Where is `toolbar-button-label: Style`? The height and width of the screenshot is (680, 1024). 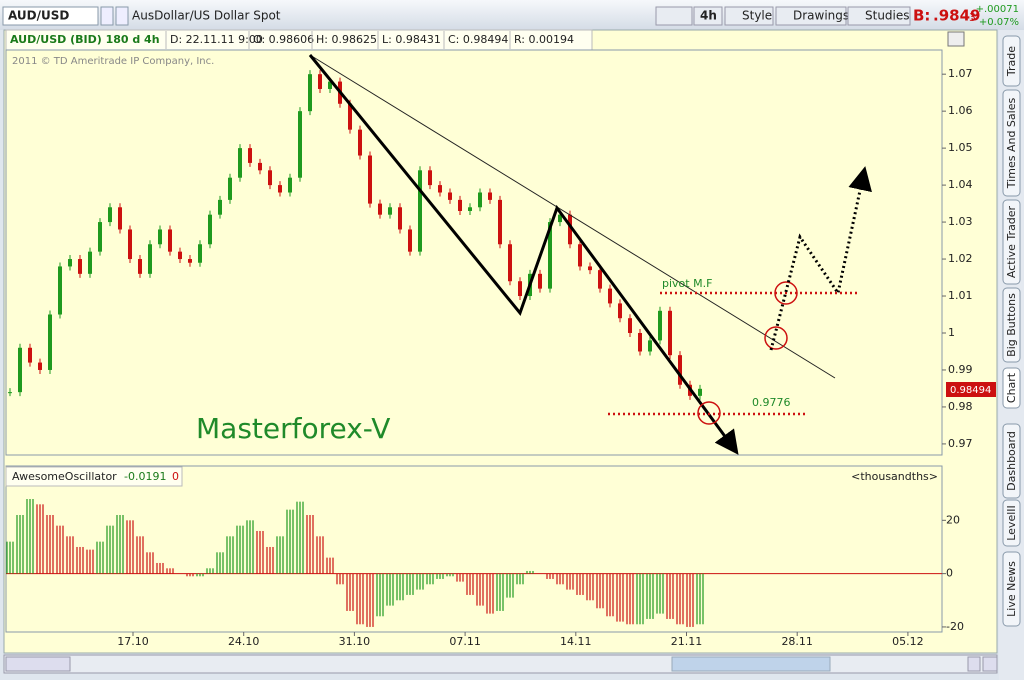
toolbar-button-label: Style is located at coordinates (757, 16).